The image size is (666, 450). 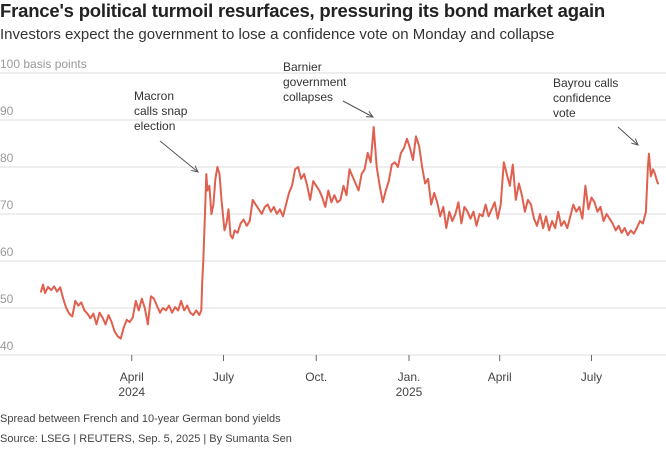 What do you see at coordinates (195, 169) in the screenshot?
I see `annotation-arrowhead-snap` at bounding box center [195, 169].